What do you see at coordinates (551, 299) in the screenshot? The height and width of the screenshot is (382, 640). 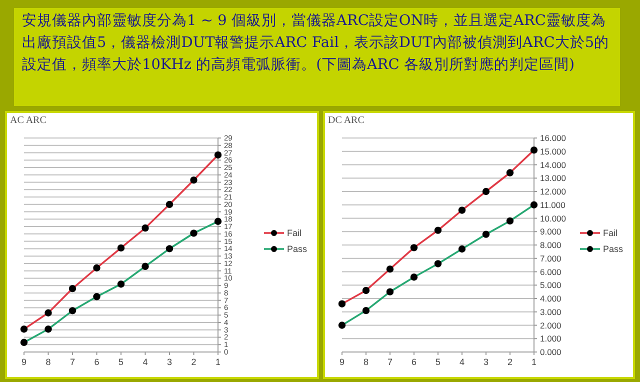 I see `y-tick-label: 4.000` at bounding box center [551, 299].